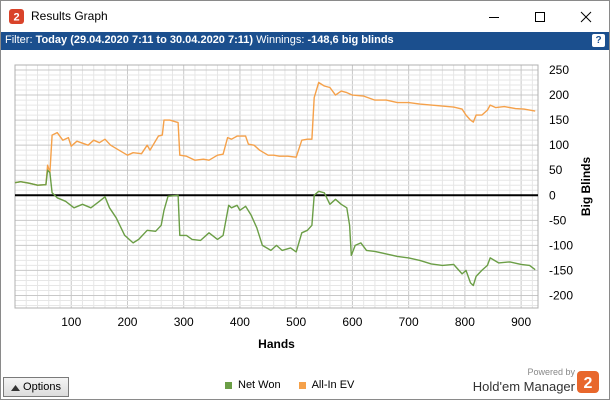  What do you see at coordinates (559, 120) in the screenshot?
I see `y-tick-label: 150` at bounding box center [559, 120].